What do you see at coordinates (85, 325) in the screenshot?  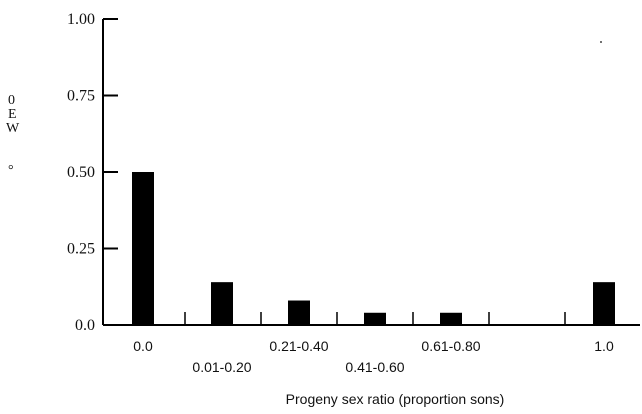 I see `y-tick-label: 0.0` at bounding box center [85, 325].